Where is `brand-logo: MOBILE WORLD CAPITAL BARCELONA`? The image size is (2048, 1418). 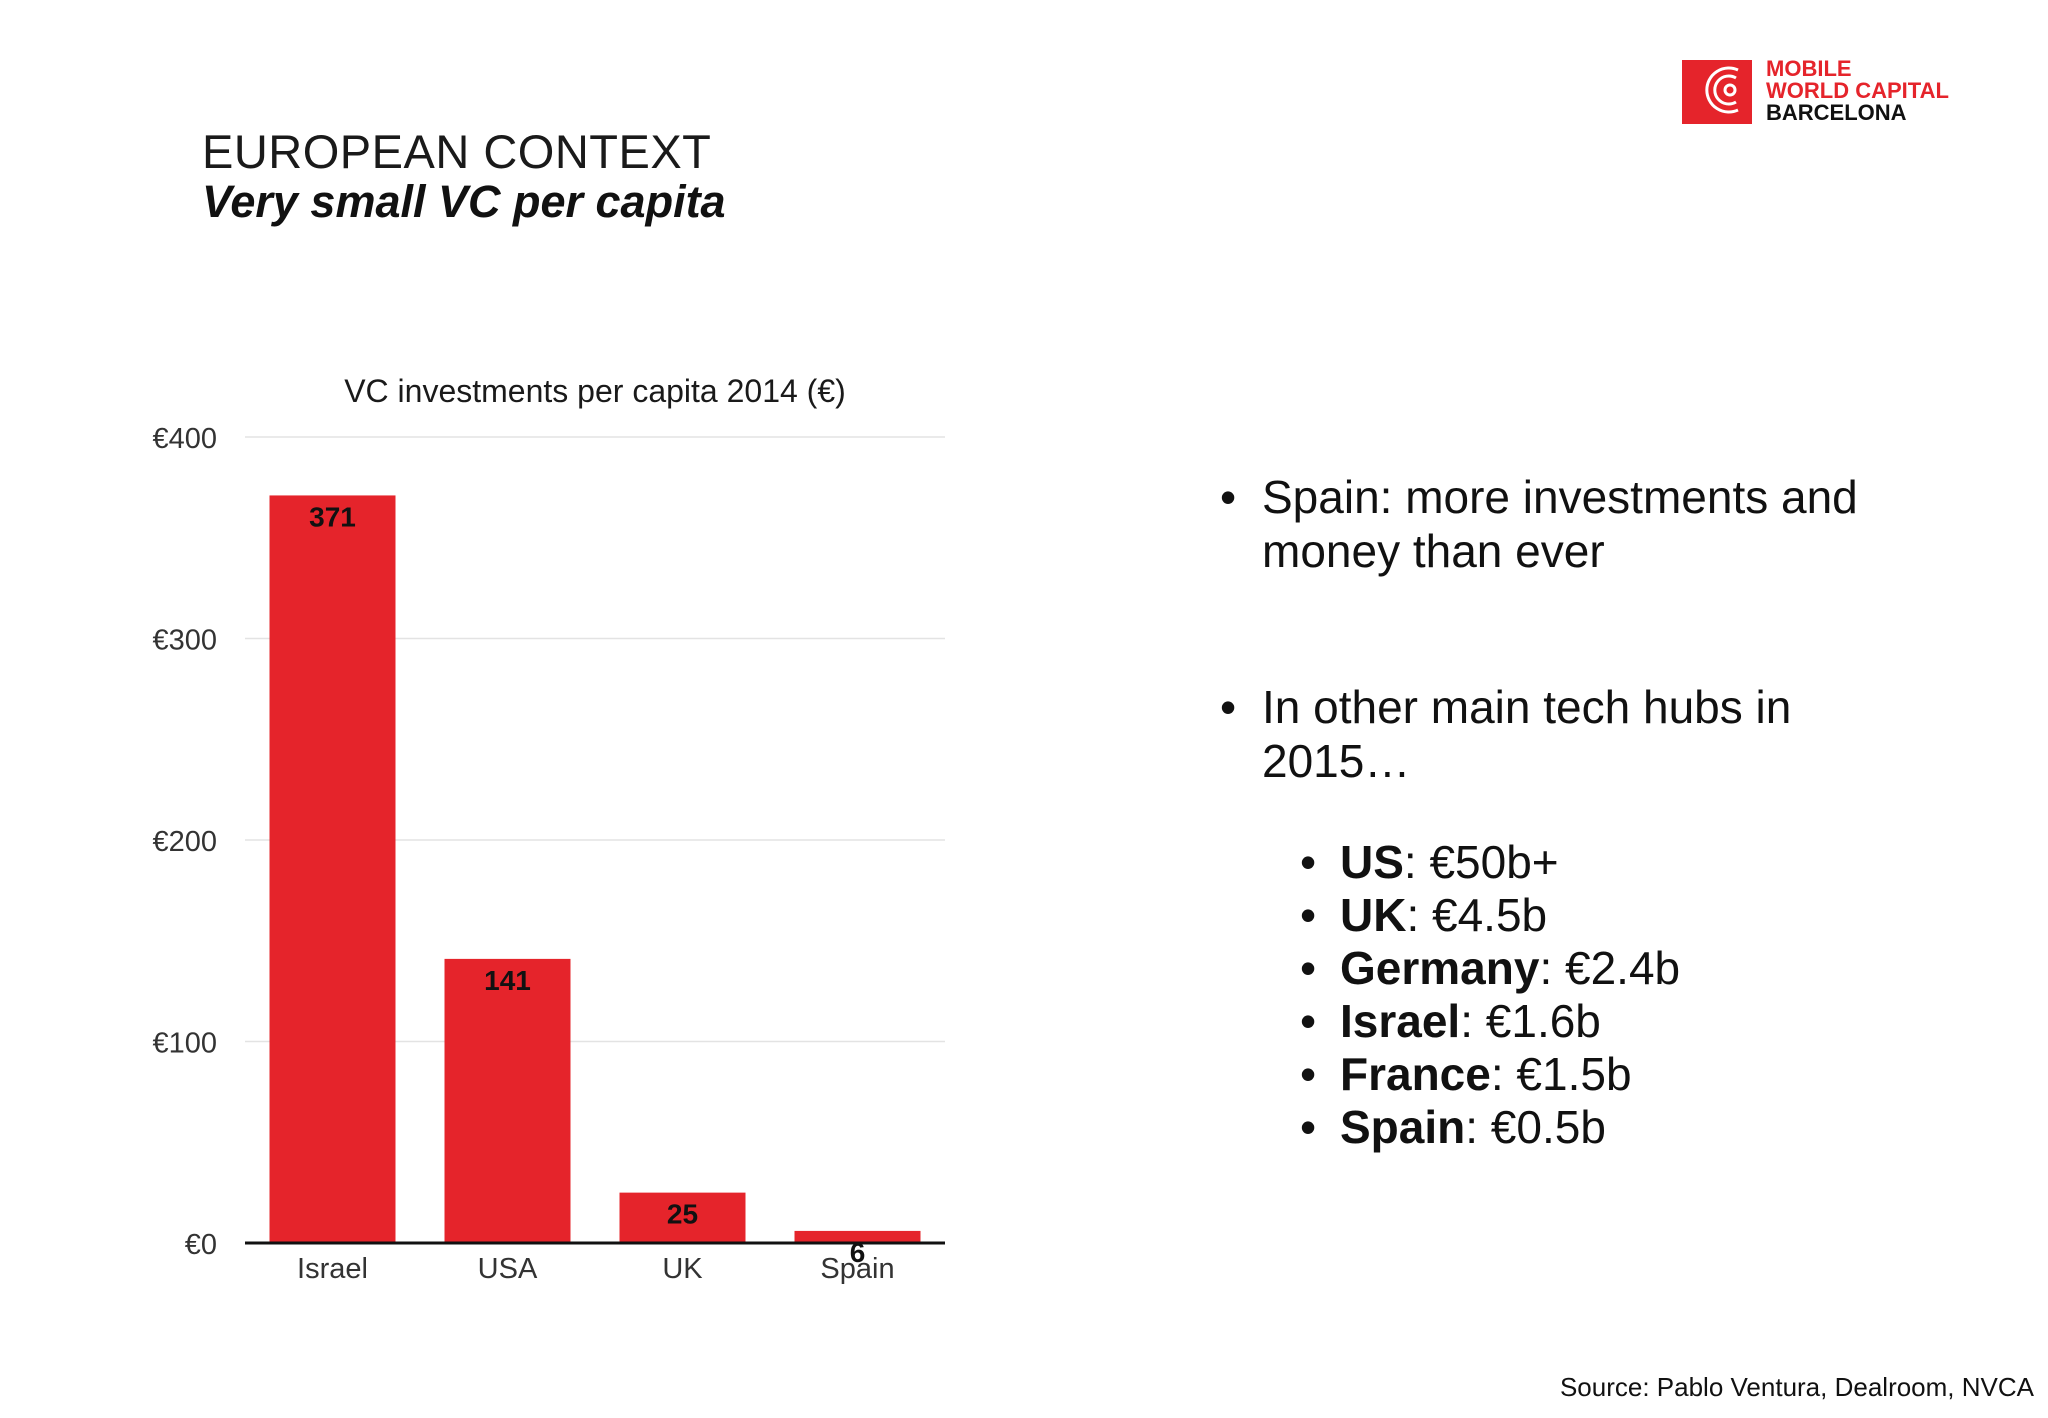
brand-logo: MOBILE WORLD CAPITAL BARCELONA is located at coordinates (1832, 93).